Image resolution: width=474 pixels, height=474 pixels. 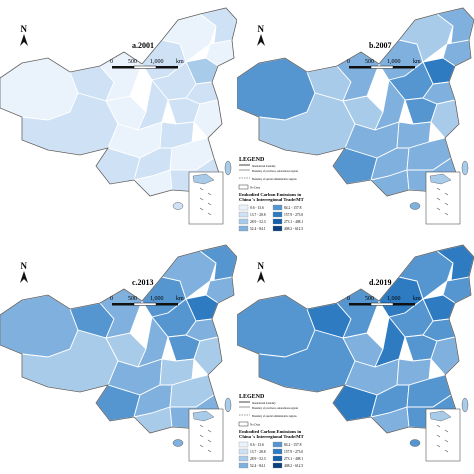 What do you see at coordinates (261, 40) in the screenshot?
I see `north-arrow-icon` at bounding box center [261, 40].